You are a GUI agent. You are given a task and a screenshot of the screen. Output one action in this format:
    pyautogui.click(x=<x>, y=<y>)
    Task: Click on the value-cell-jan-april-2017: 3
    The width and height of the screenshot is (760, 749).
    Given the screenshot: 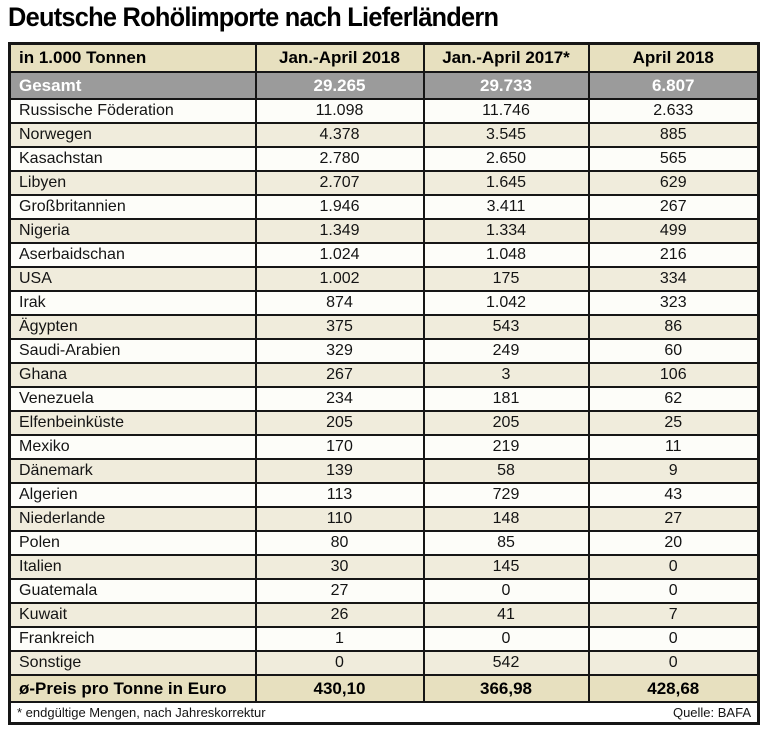 What is the action you would take?
    pyautogui.click(x=506, y=375)
    